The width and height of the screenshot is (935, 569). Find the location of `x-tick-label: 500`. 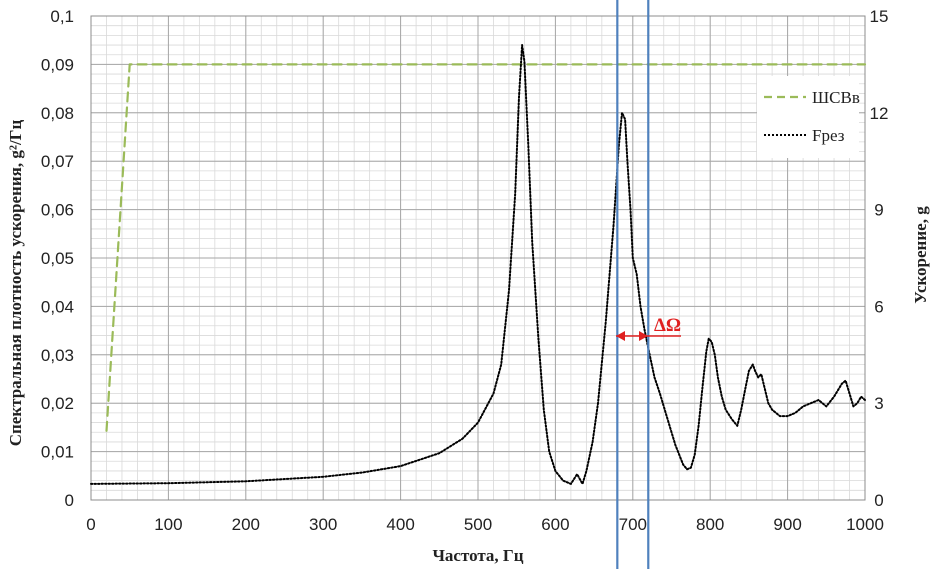

x-tick-label: 500 is located at coordinates (478, 524).